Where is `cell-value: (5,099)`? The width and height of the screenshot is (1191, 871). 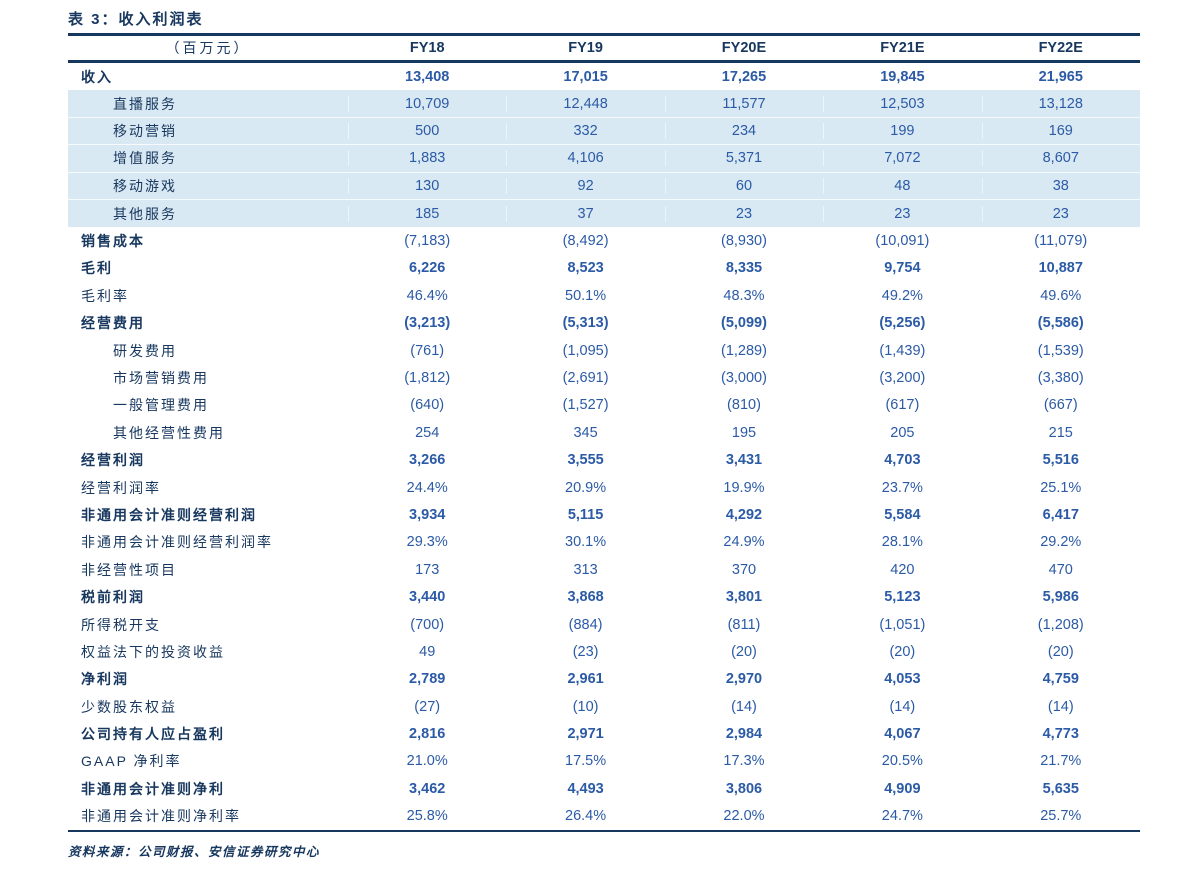 cell-value: (5,099) is located at coordinates (744, 323).